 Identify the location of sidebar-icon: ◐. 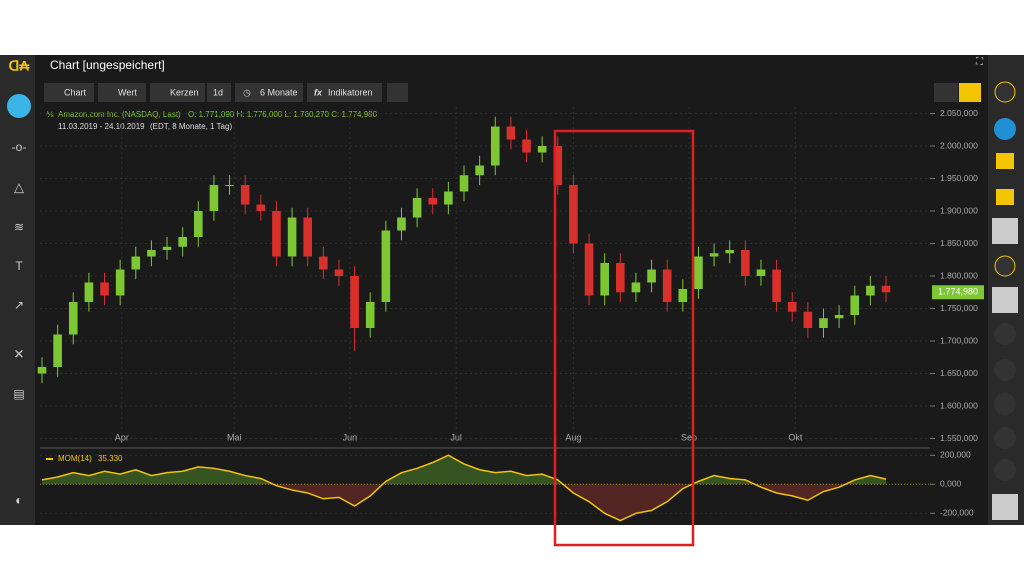
(19, 499).